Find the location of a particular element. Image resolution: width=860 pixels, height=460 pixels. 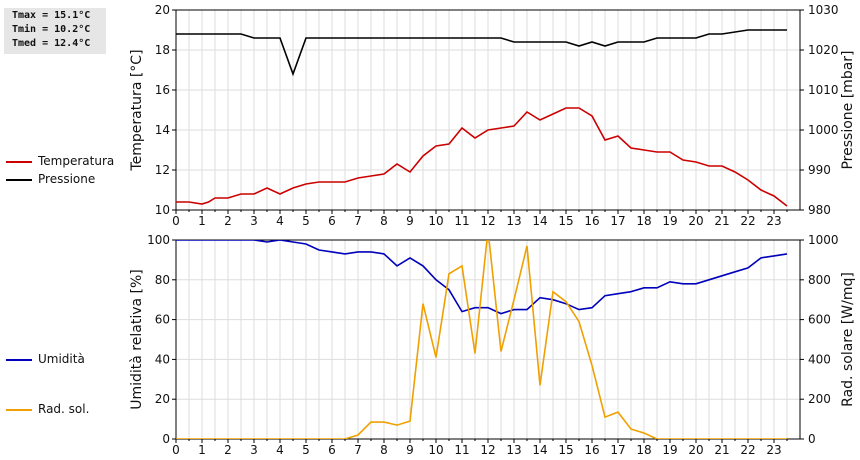

y2-axis-title: Pressione [mbar] is located at coordinates (848, 109).